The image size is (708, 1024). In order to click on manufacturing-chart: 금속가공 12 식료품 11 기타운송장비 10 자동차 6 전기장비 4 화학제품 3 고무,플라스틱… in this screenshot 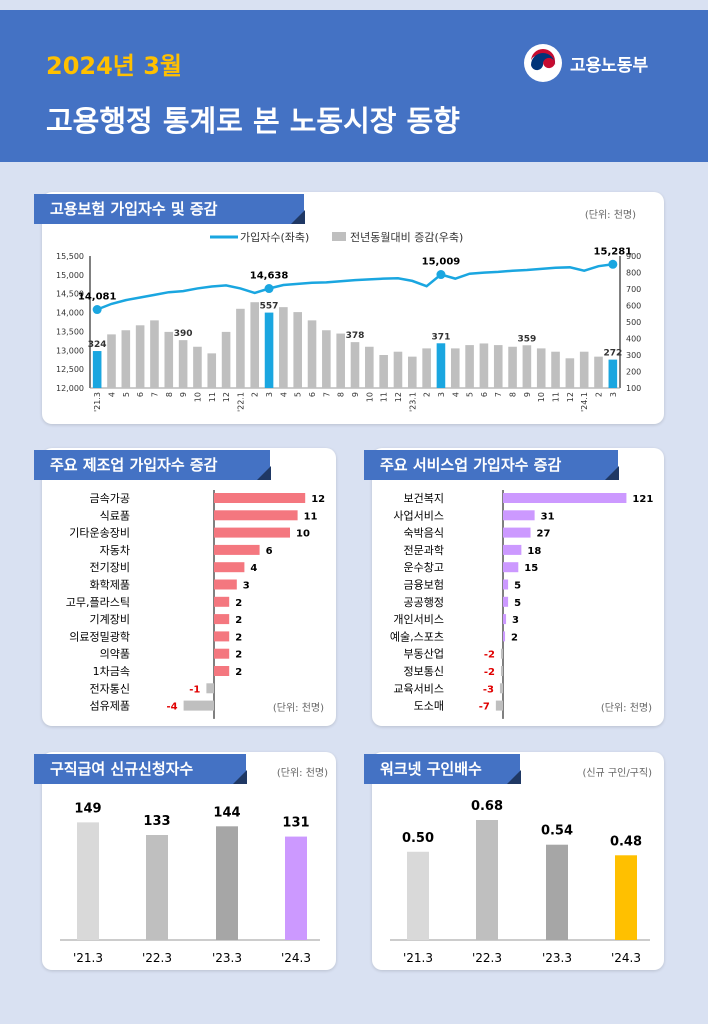, I will do `click(195, 604)`.